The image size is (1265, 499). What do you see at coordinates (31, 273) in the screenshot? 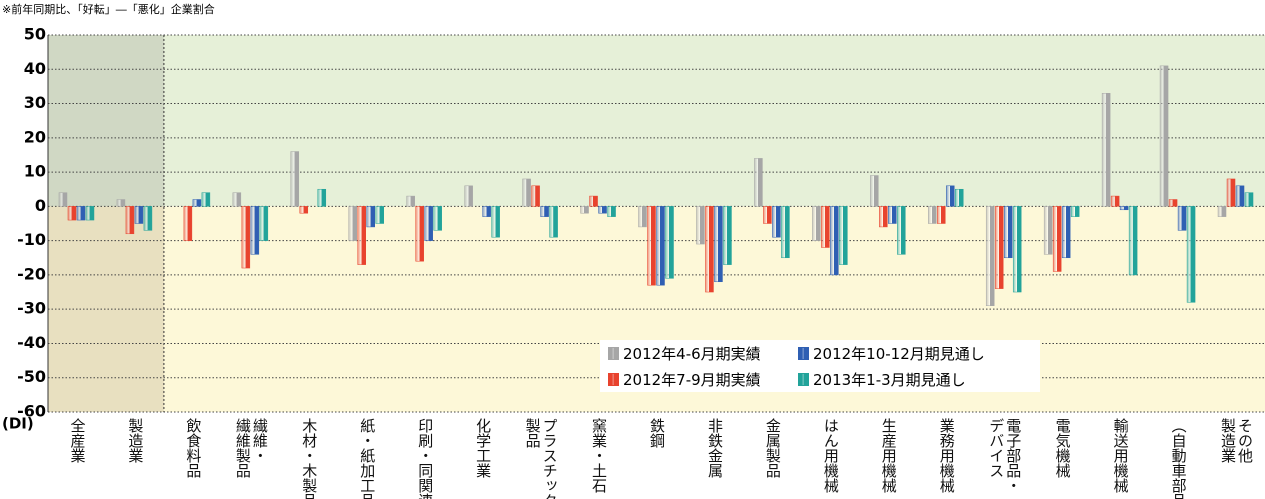
I see `y-tick-label: -20` at bounding box center [31, 273].